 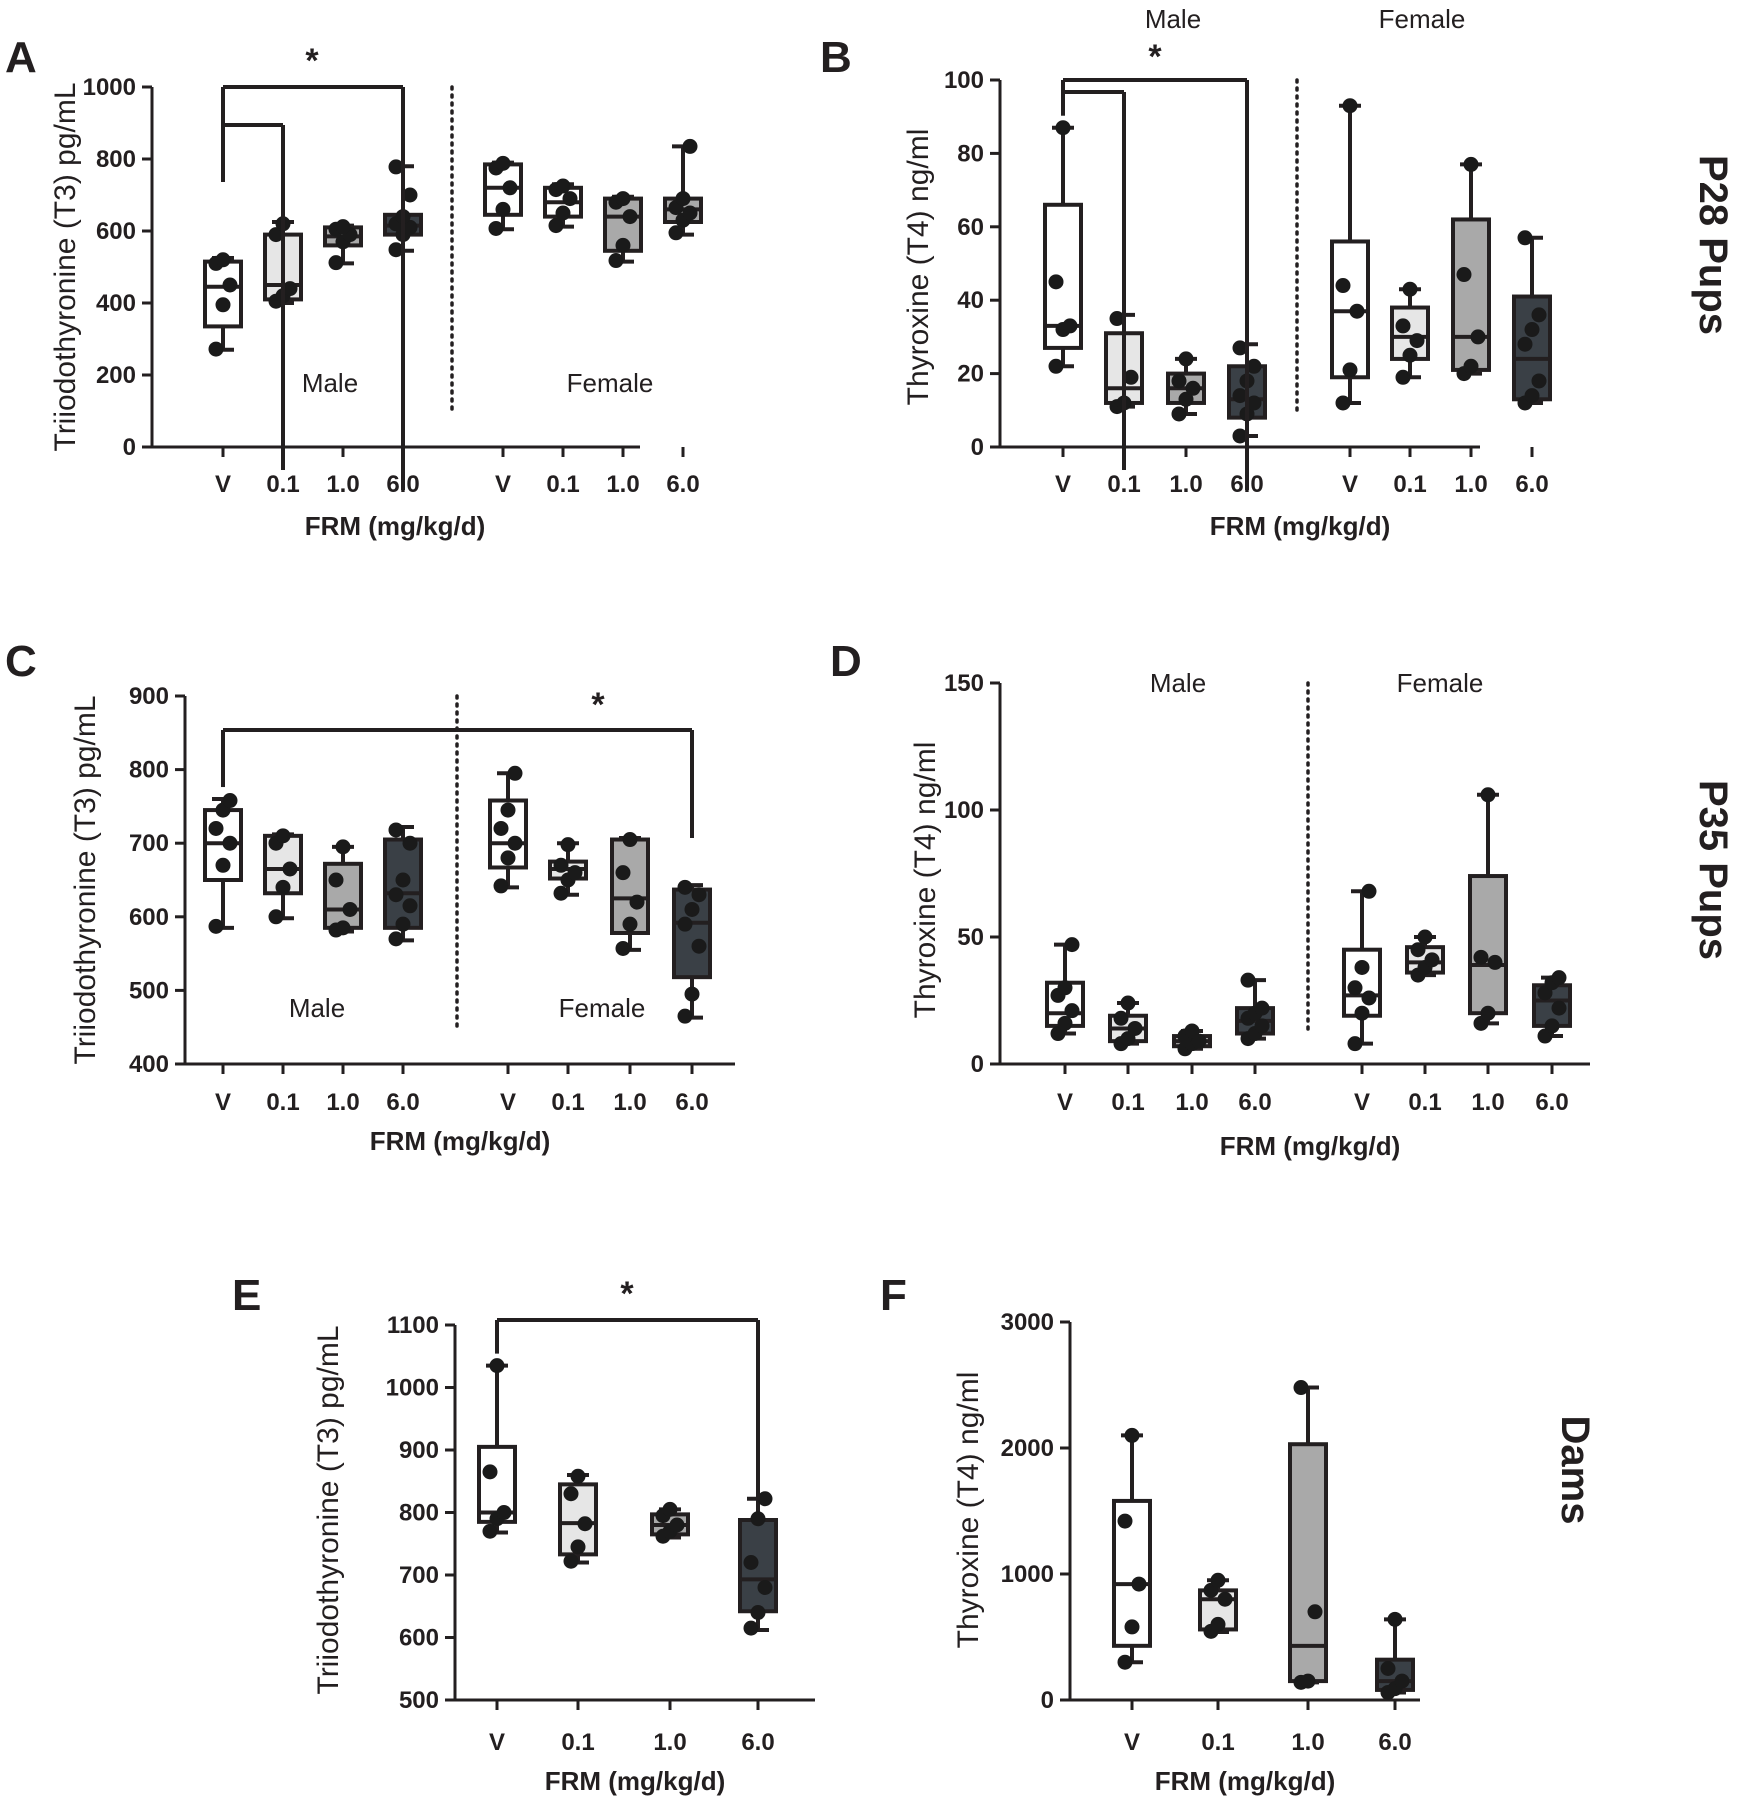 What do you see at coordinates (893, 1295) in the screenshot?
I see `panel-letter: F` at bounding box center [893, 1295].